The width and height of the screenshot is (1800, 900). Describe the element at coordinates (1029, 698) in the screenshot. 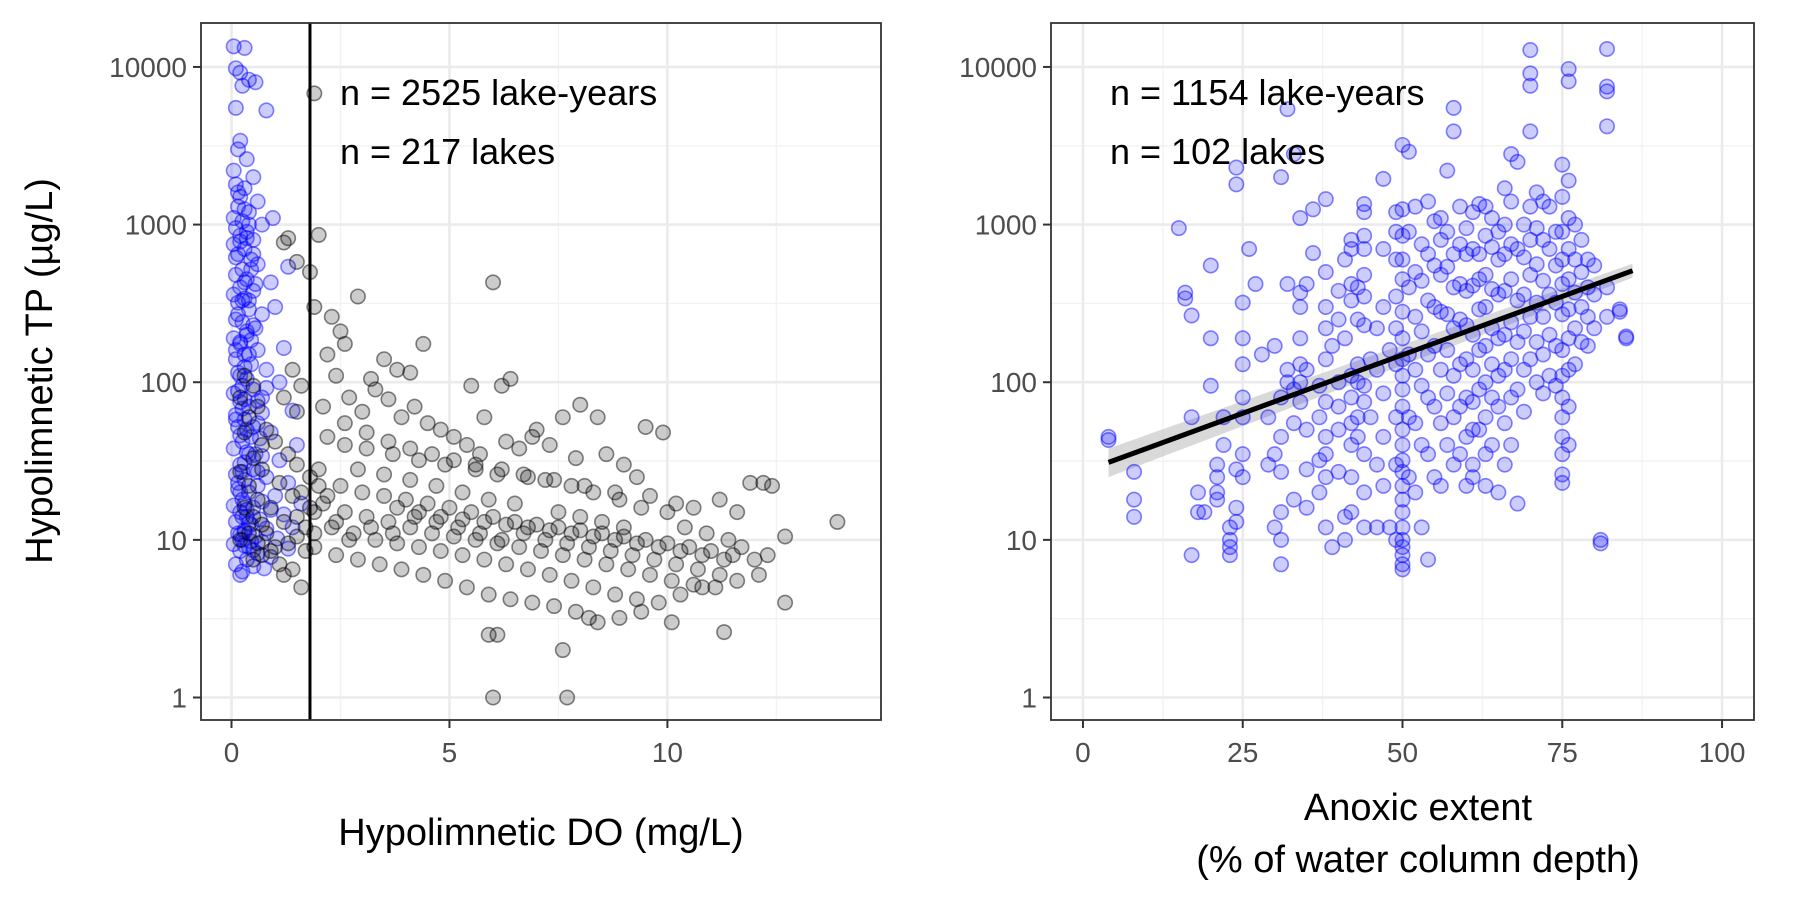

I see `y-tick-label: 1` at that location.